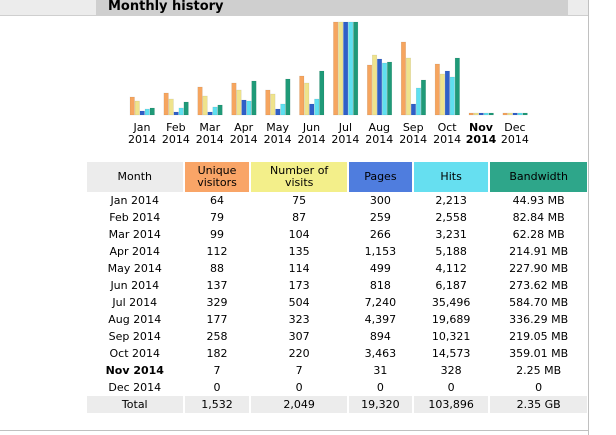 The height and width of the screenshot is (435, 616). I want to click on cell-visitors: 177, so click(217, 319).